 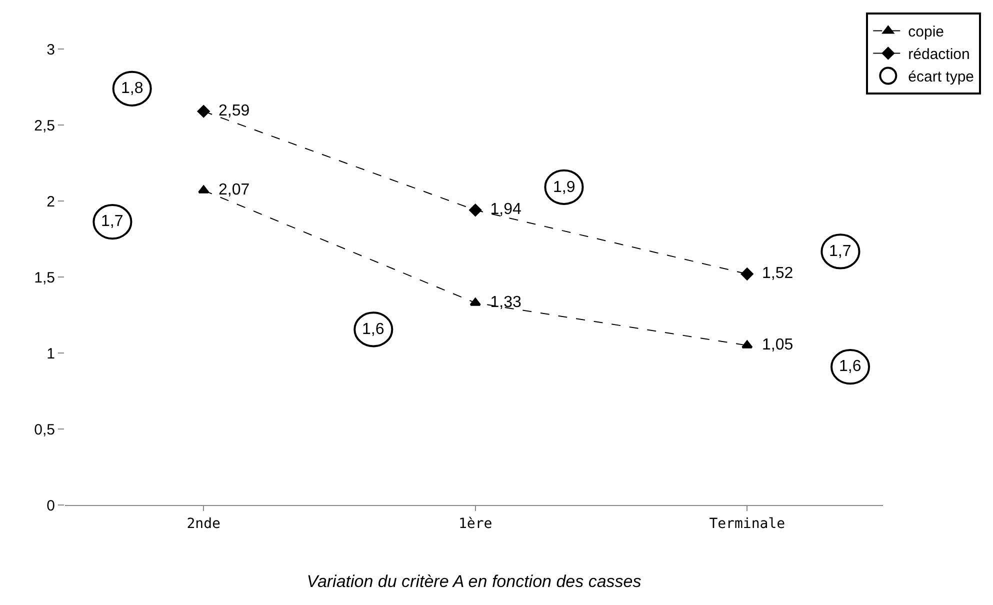 What do you see at coordinates (50, 505) in the screenshot?
I see `y-tick-label: 0` at bounding box center [50, 505].